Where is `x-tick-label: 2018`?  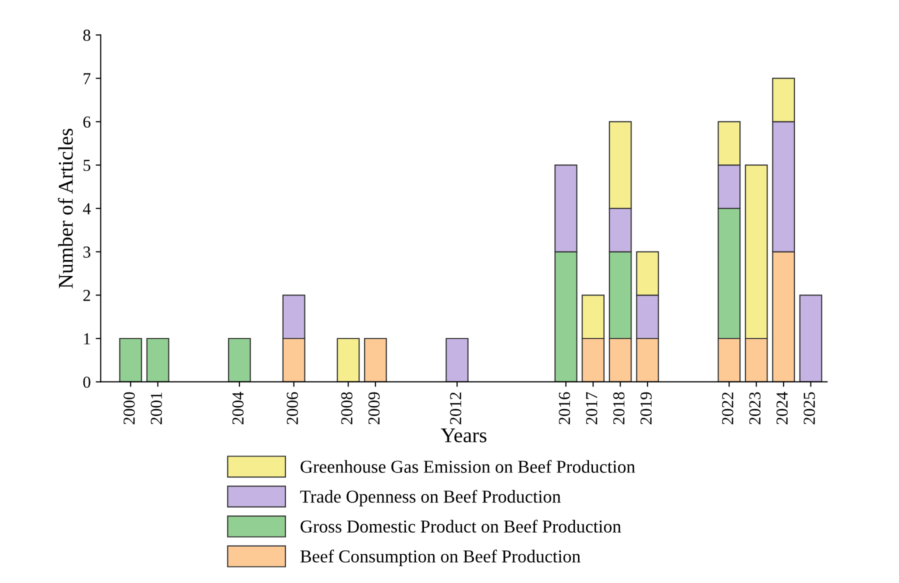
x-tick-label: 2018 is located at coordinates (618, 408).